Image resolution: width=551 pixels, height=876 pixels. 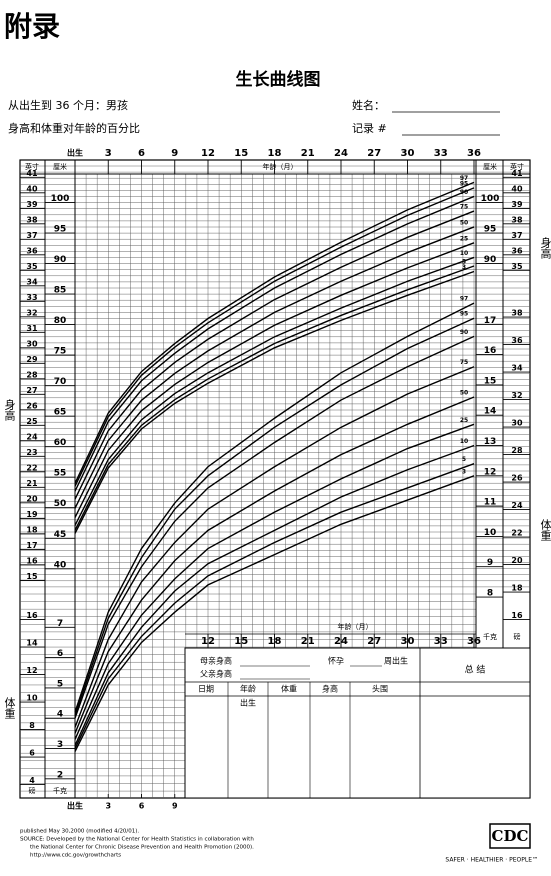 I want to click on y-tick-label: 9, so click(x=490, y=563).